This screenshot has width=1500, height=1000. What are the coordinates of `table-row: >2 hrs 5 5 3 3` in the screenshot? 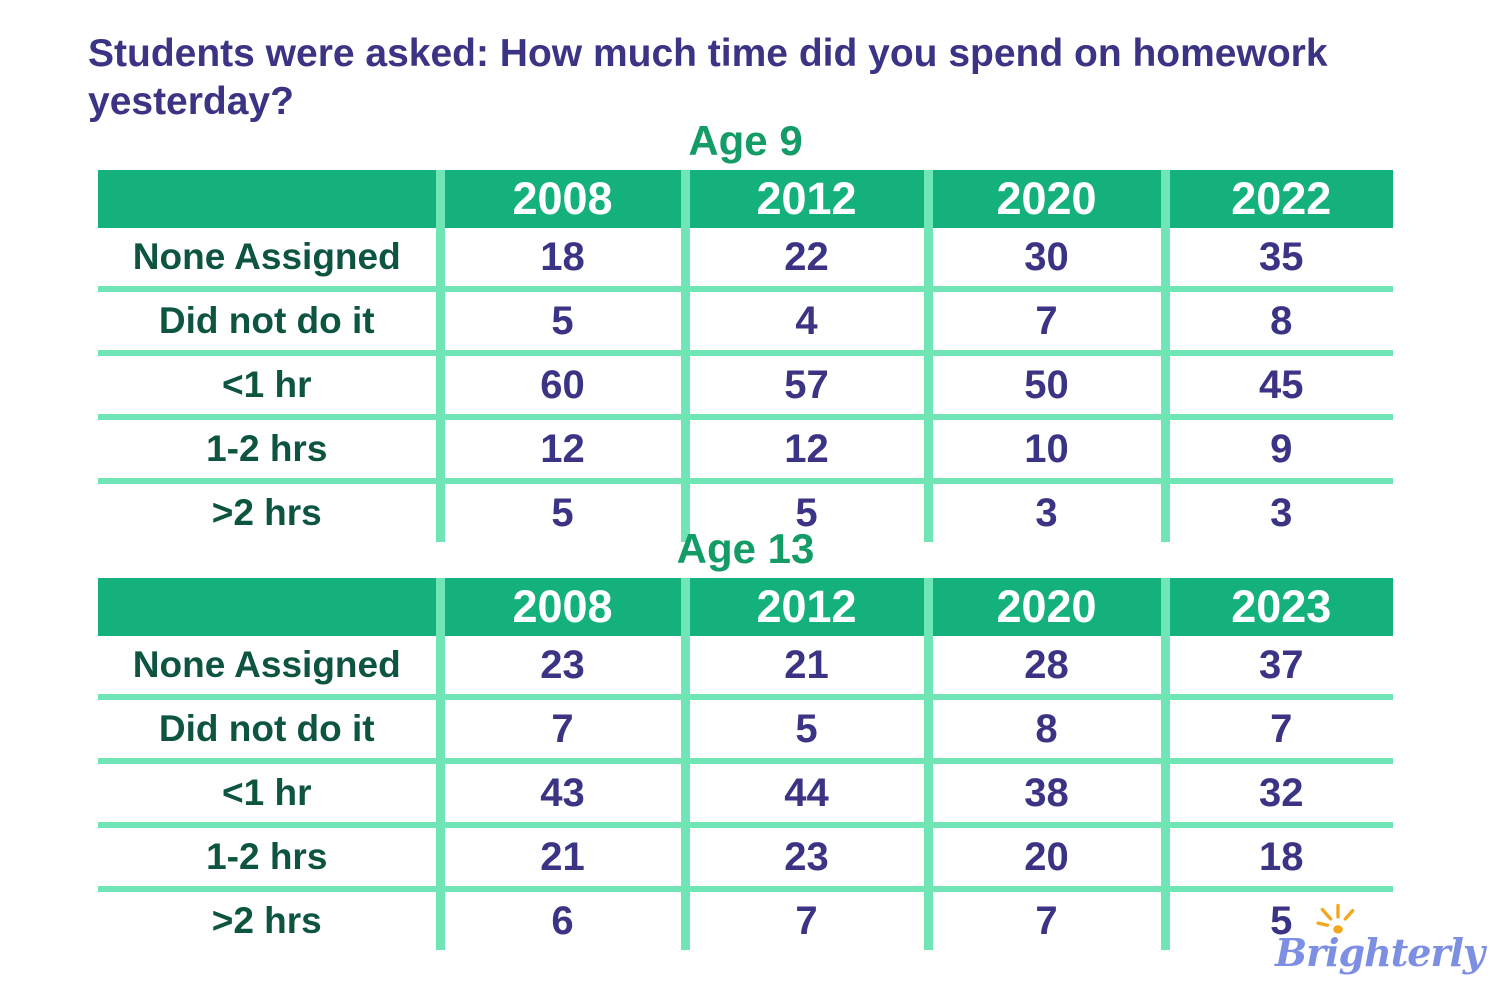 It's located at (745, 510).